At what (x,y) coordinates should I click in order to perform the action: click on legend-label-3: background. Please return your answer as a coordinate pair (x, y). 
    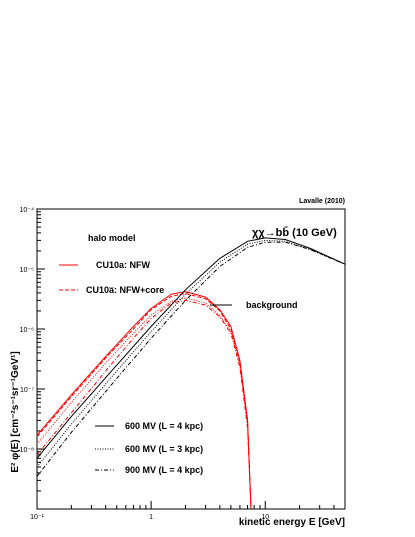
    Looking at the image, I should click on (272, 305).